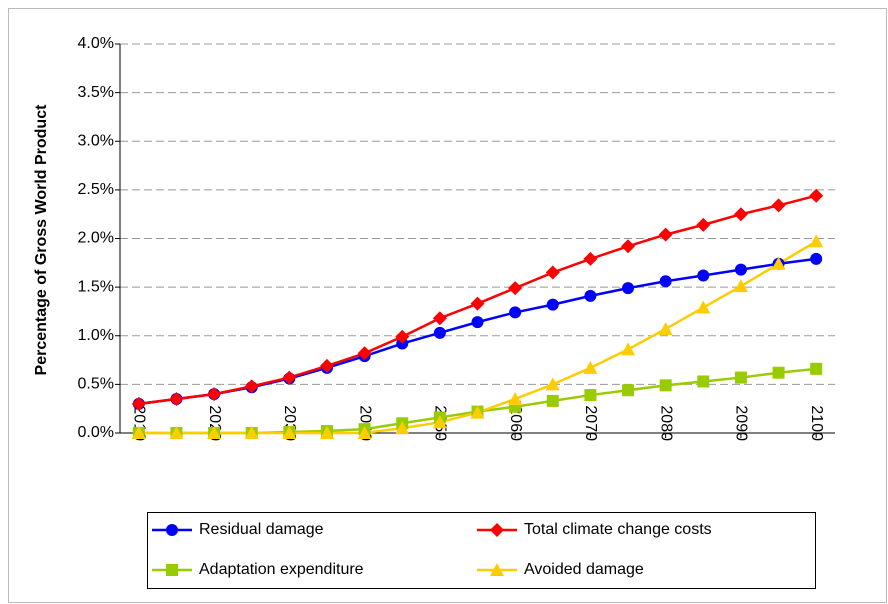 The height and width of the screenshot is (604, 888). I want to click on x-tick-label: 2100, so click(816, 423).